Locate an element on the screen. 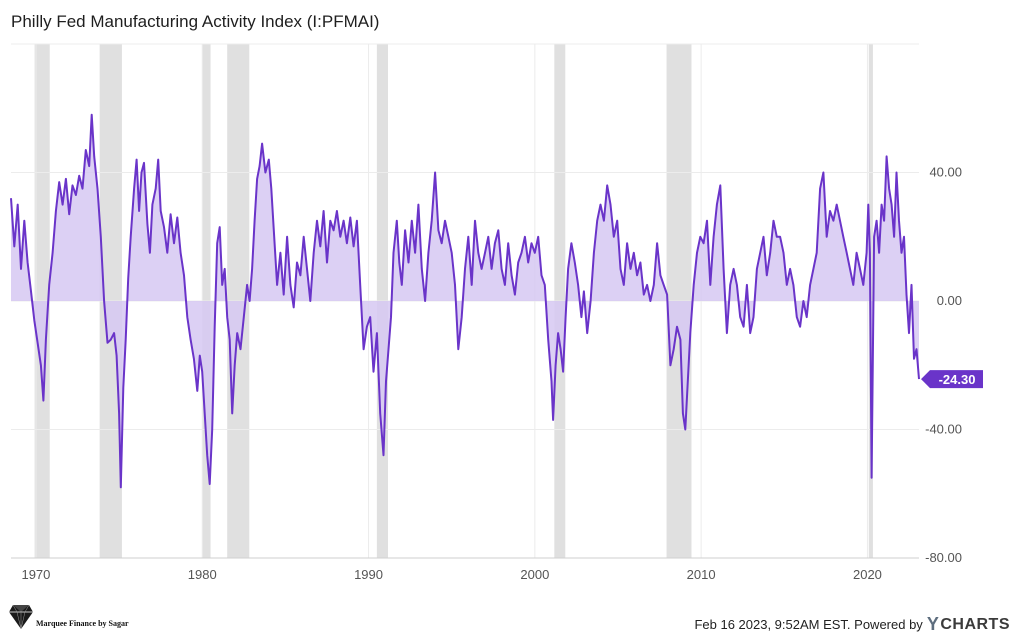 The width and height of the screenshot is (1024, 640). y-tick-label: 0.00 is located at coordinates (949, 300).